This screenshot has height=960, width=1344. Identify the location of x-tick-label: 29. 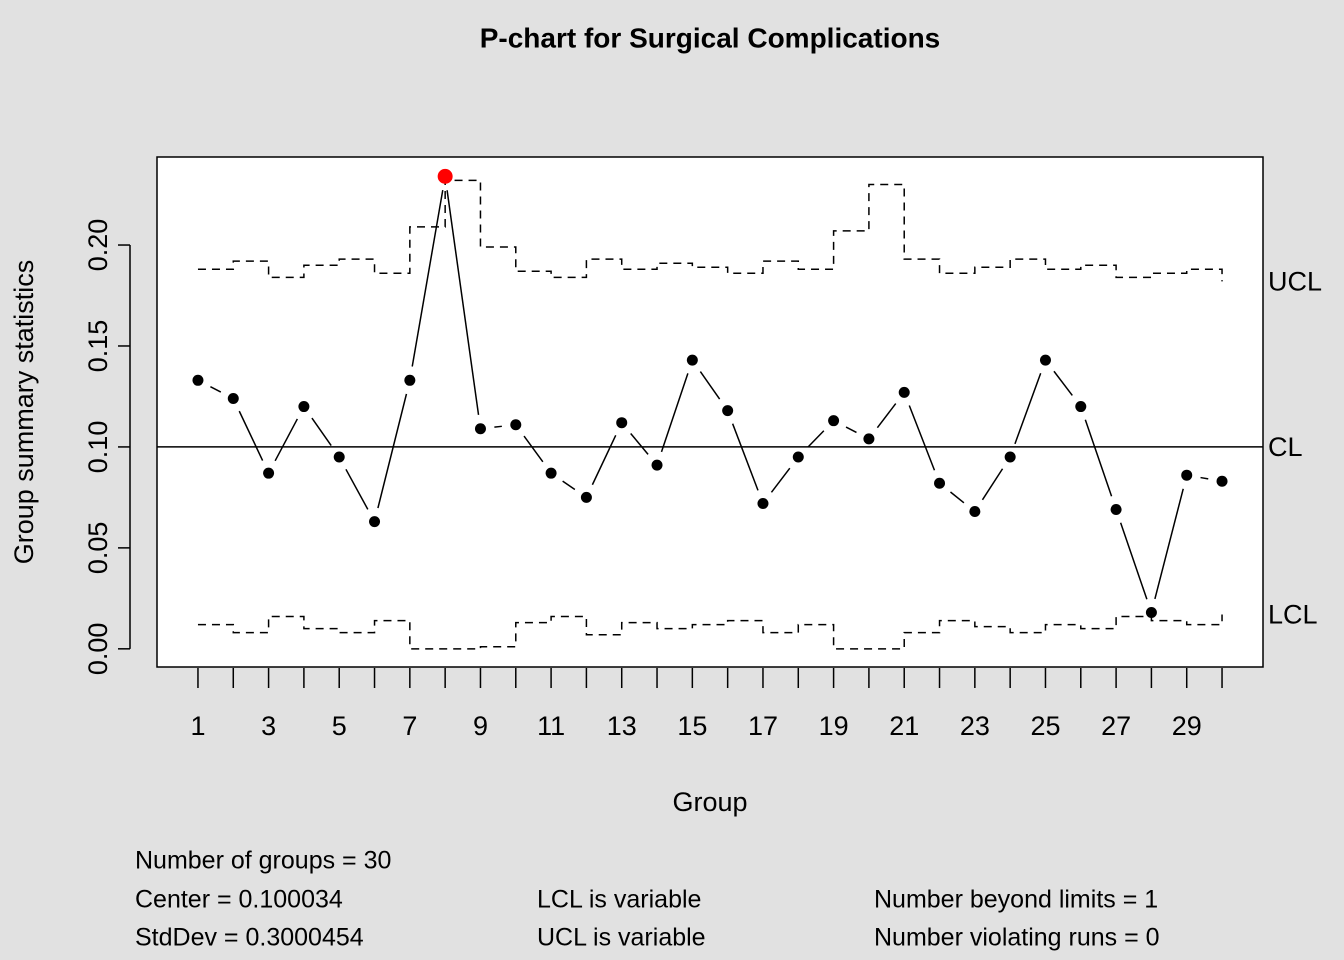
(1187, 726).